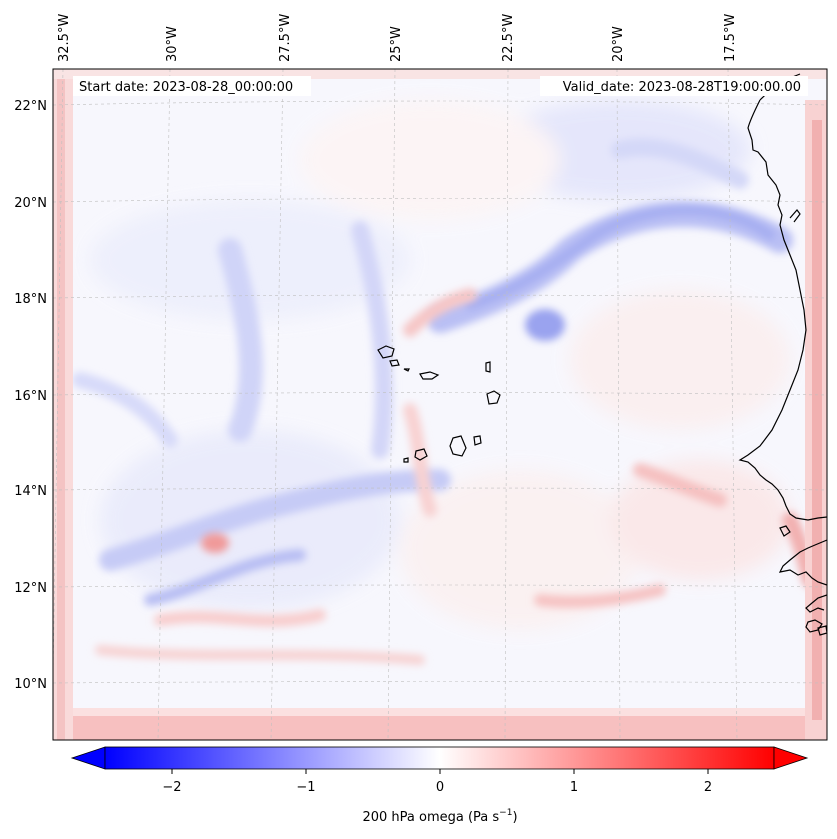 Image resolution: width=837 pixels, height=839 pixels. What do you see at coordinates (30, 299) in the screenshot?
I see `lat-label-18n: 18°N` at bounding box center [30, 299].